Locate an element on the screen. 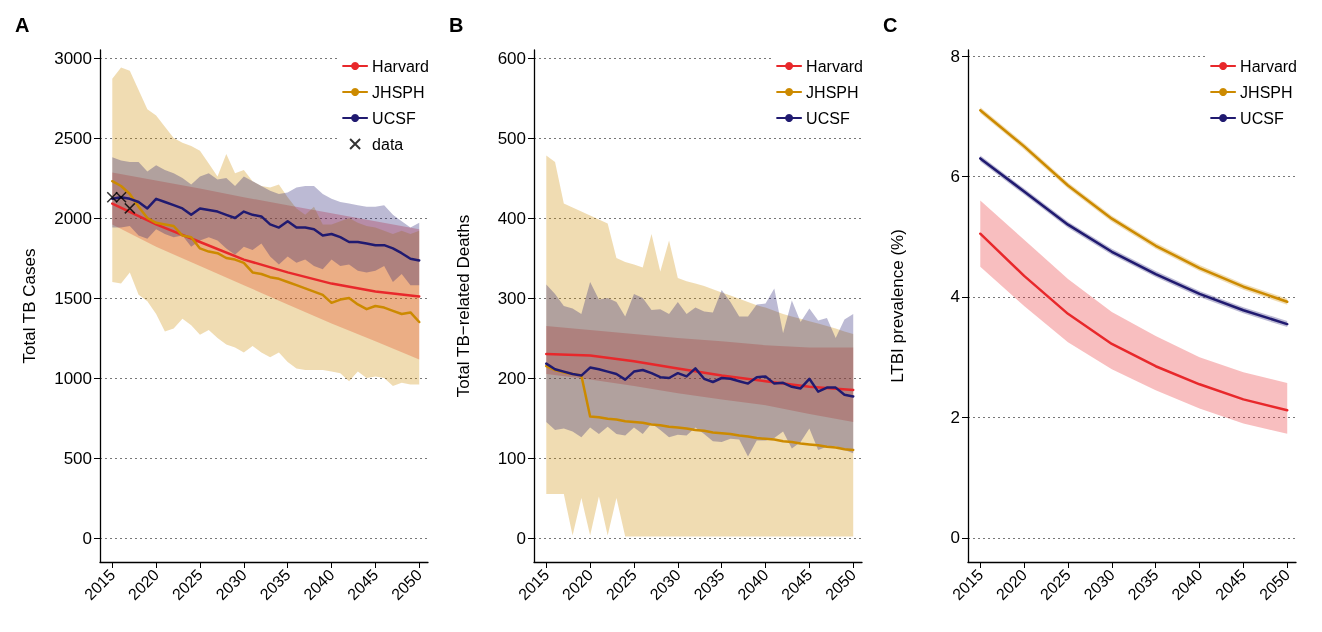 The width and height of the screenshot is (1322, 632). y-tick-label: 100 is located at coordinates (511, 458).